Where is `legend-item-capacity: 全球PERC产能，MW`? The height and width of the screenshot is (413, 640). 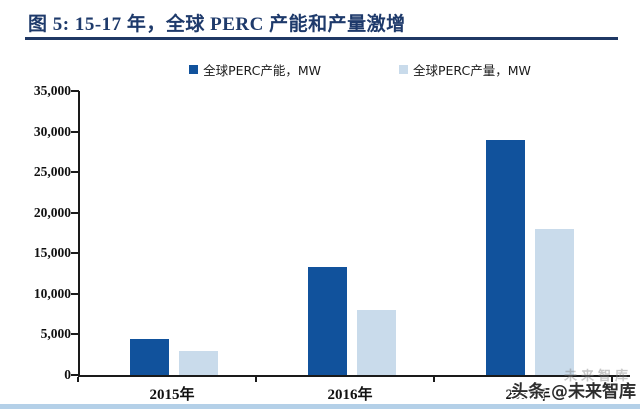
legend-item-capacity: 全球PERC产能，MW is located at coordinates (255, 69).